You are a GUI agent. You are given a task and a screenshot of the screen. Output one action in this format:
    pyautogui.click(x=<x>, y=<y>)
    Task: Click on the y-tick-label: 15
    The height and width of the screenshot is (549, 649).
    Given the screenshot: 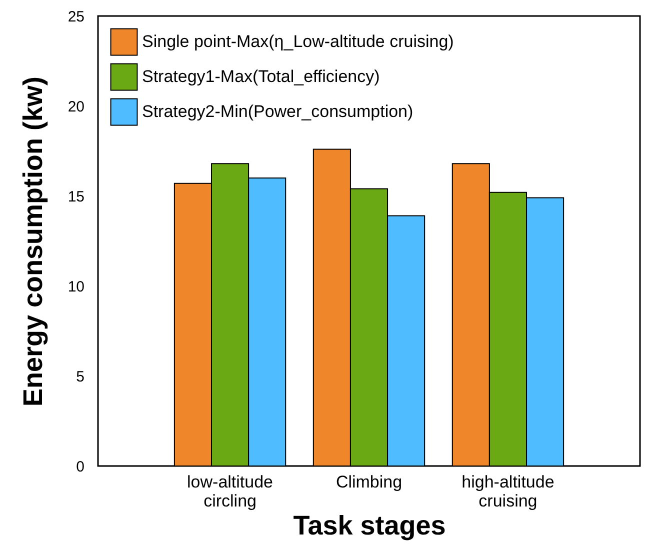 What is the action you would take?
    pyautogui.click(x=76, y=197)
    